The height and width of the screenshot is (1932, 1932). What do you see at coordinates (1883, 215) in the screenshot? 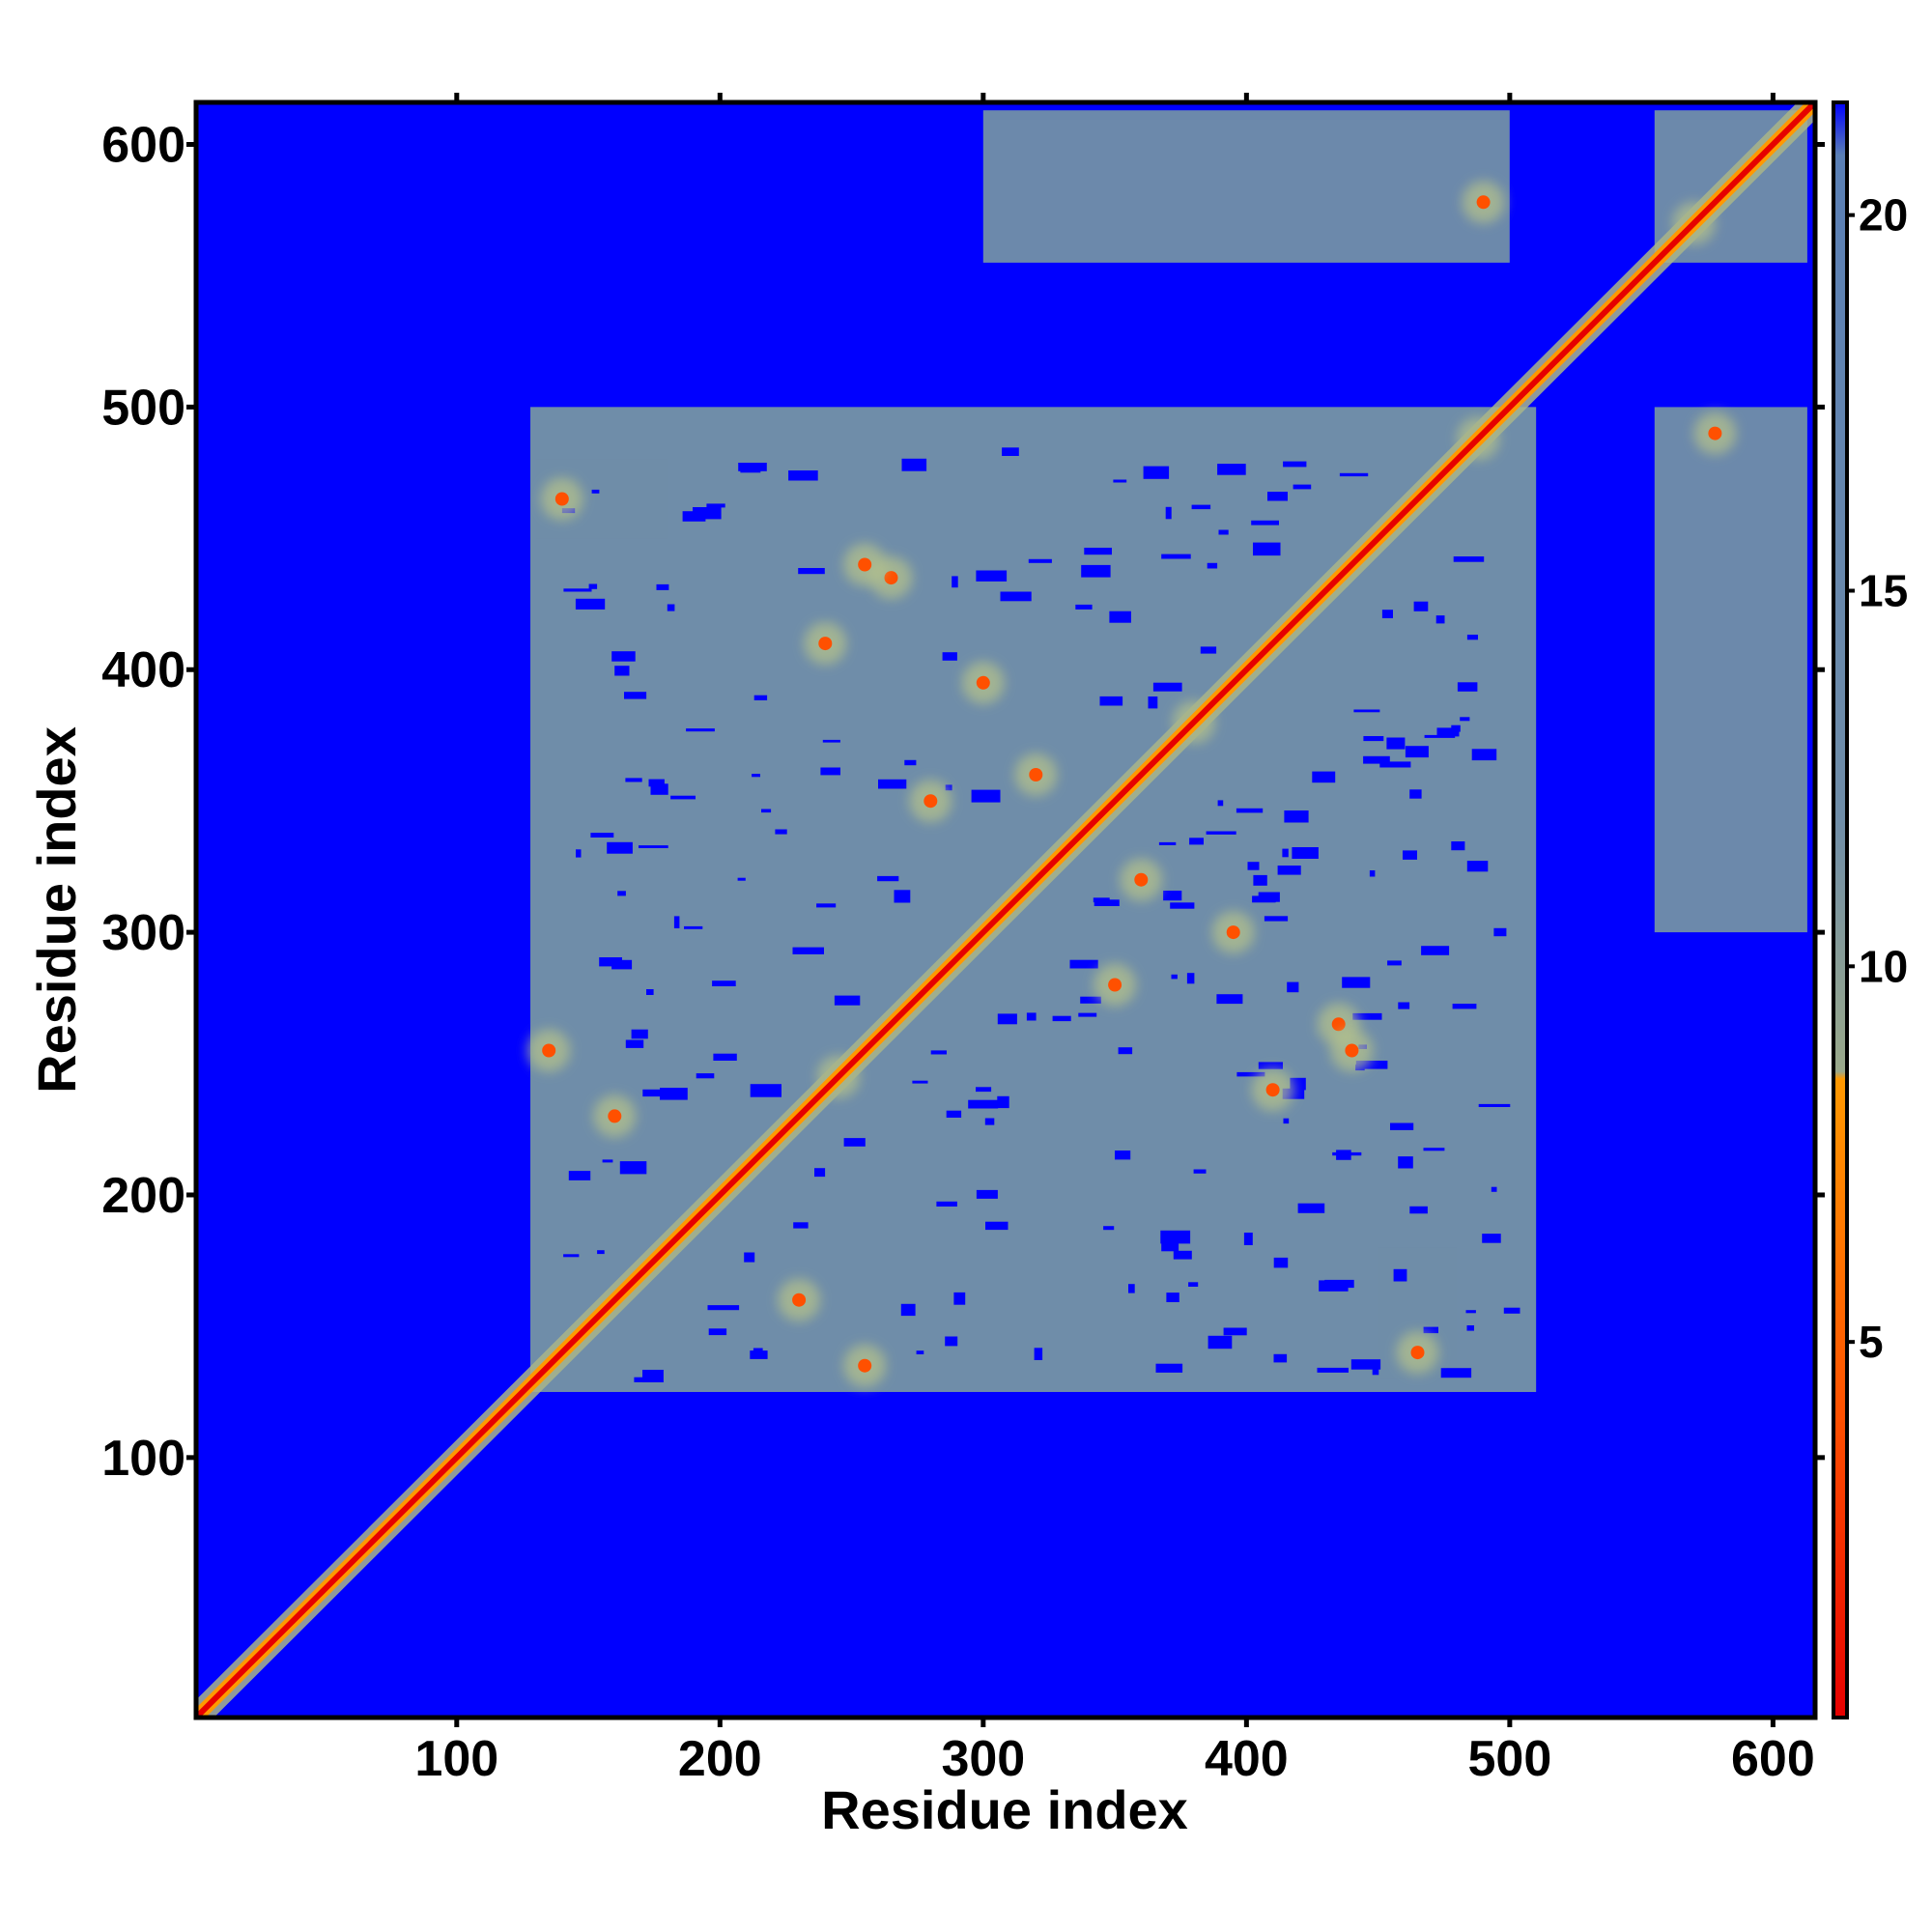
I see `colorbar-tick-label: 20` at bounding box center [1883, 215].